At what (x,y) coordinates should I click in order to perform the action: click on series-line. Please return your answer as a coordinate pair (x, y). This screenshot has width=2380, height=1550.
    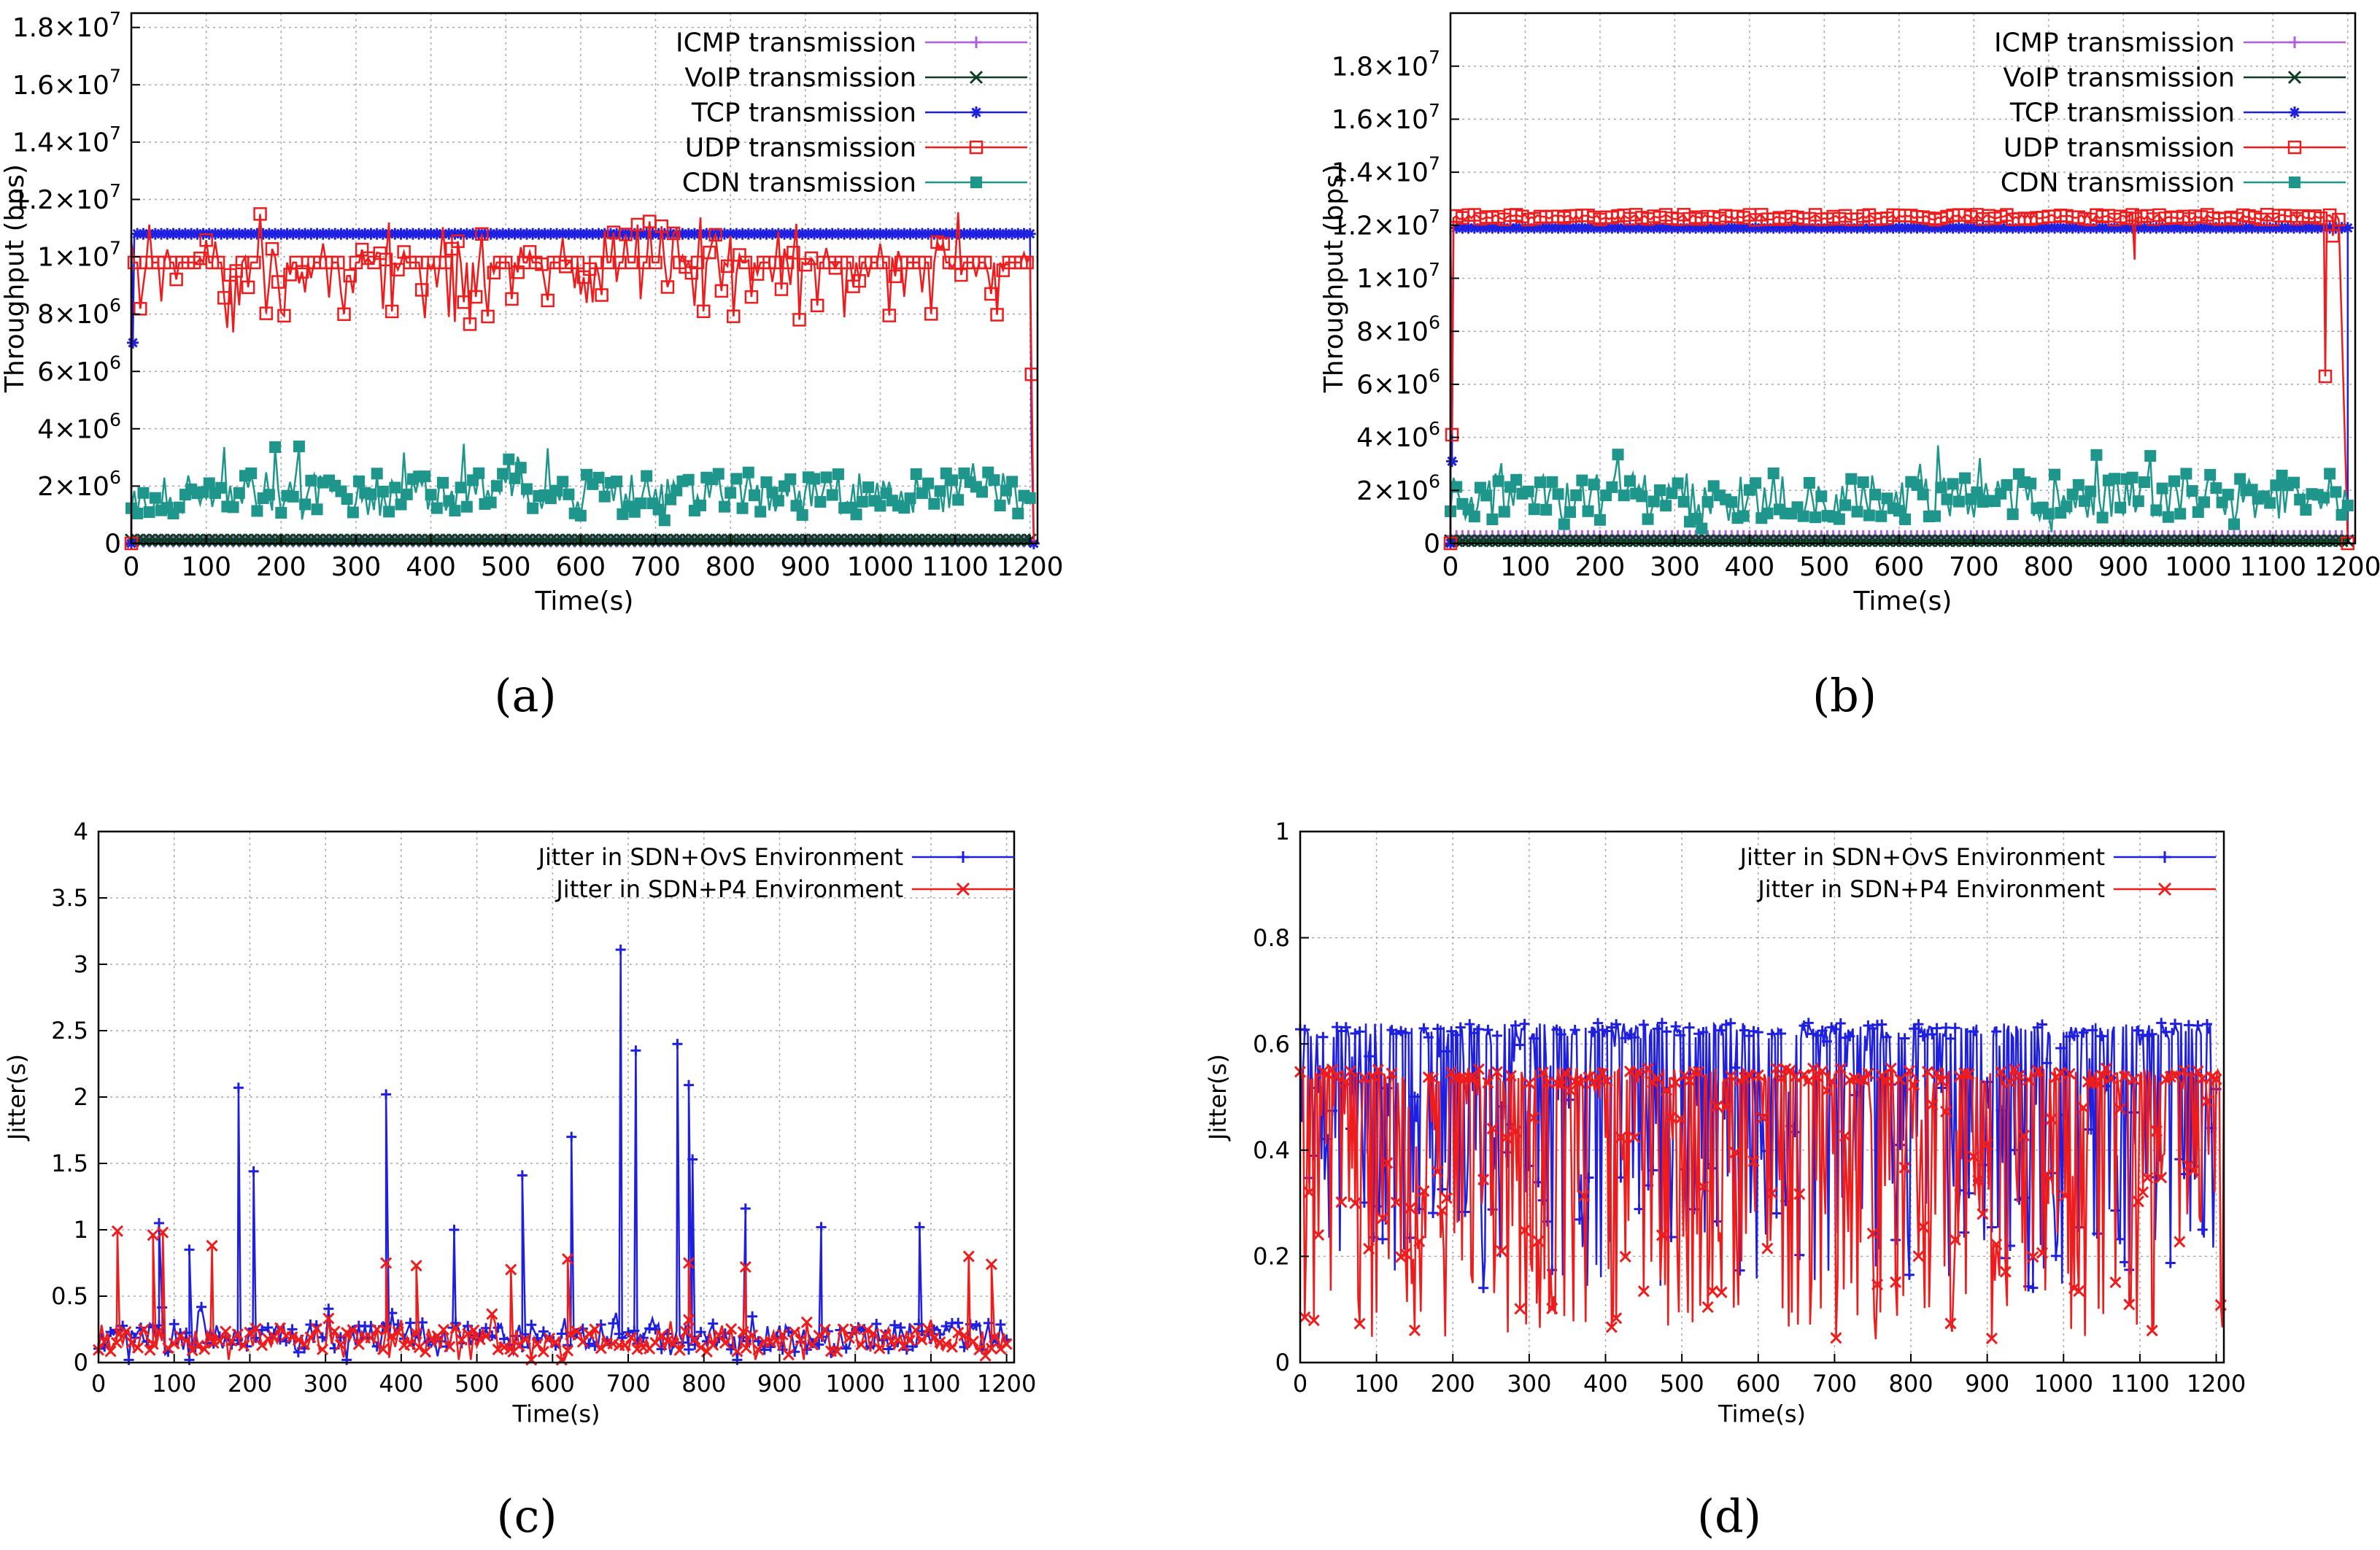
    Looking at the image, I should click on (1762, 1202).